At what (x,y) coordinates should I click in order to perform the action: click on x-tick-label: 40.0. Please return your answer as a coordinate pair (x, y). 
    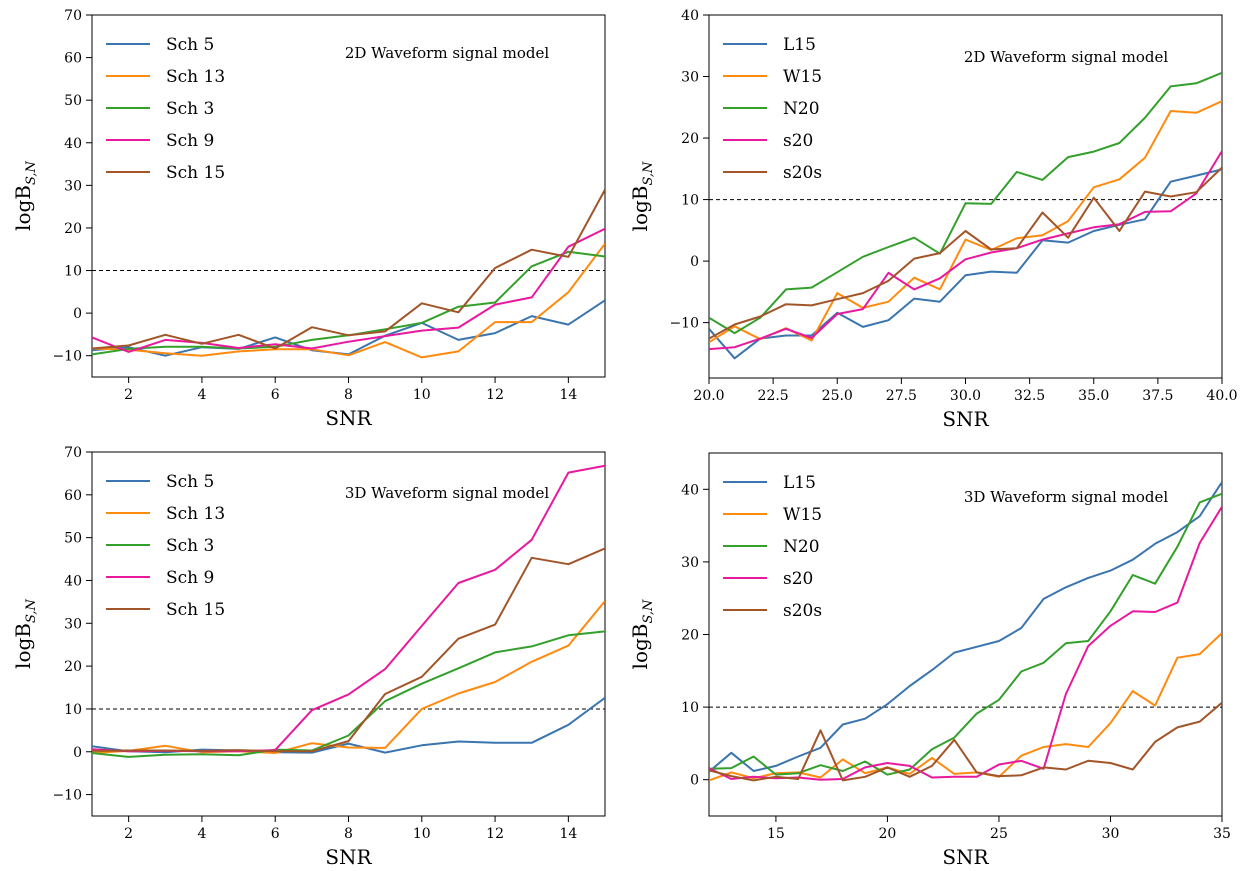
    Looking at the image, I should click on (1221, 396).